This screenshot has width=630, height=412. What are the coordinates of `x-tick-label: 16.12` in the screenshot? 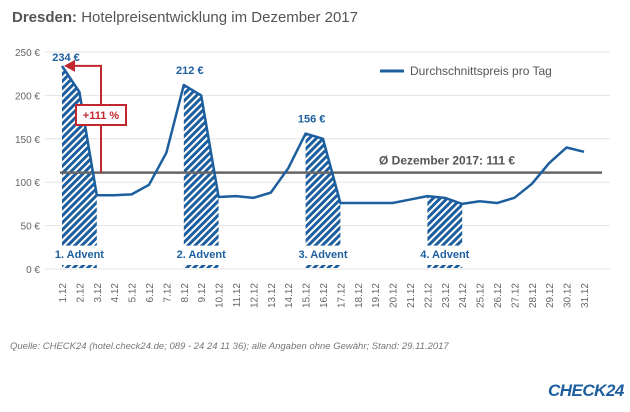 It's located at (324, 295).